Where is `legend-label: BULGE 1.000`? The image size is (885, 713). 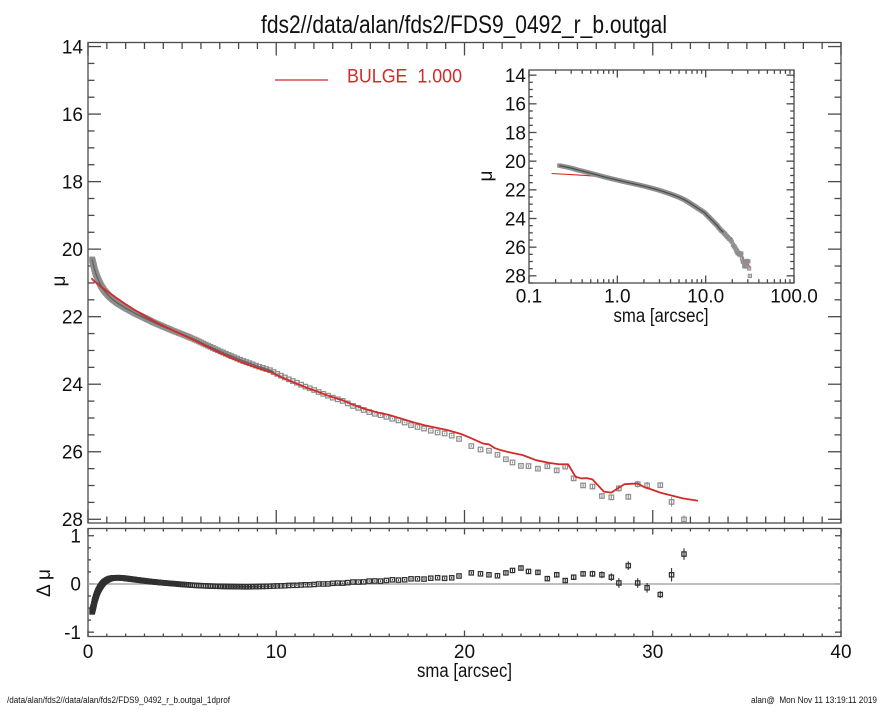
legend-label: BULGE 1.000 is located at coordinates (404, 77).